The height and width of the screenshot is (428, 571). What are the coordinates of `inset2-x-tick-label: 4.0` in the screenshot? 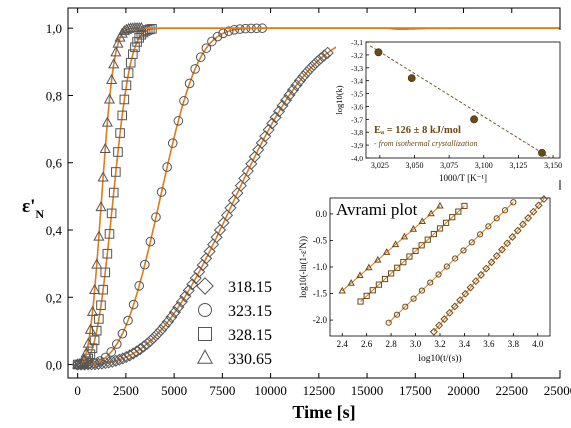 It's located at (538, 344).